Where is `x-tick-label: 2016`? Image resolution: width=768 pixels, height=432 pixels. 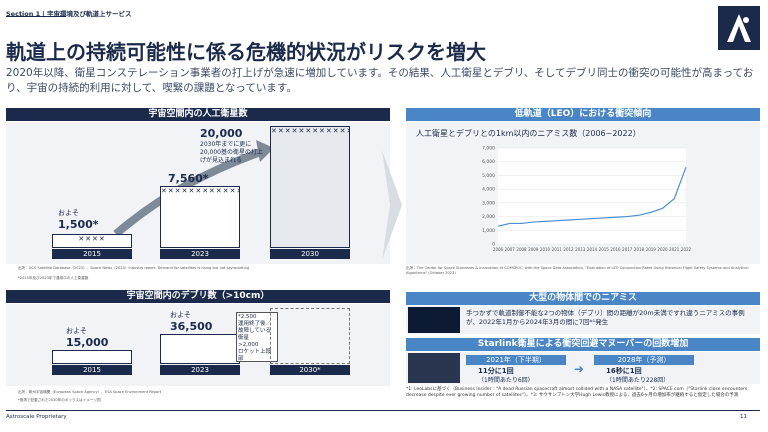
x-tick-label: 2016 is located at coordinates (615, 249).